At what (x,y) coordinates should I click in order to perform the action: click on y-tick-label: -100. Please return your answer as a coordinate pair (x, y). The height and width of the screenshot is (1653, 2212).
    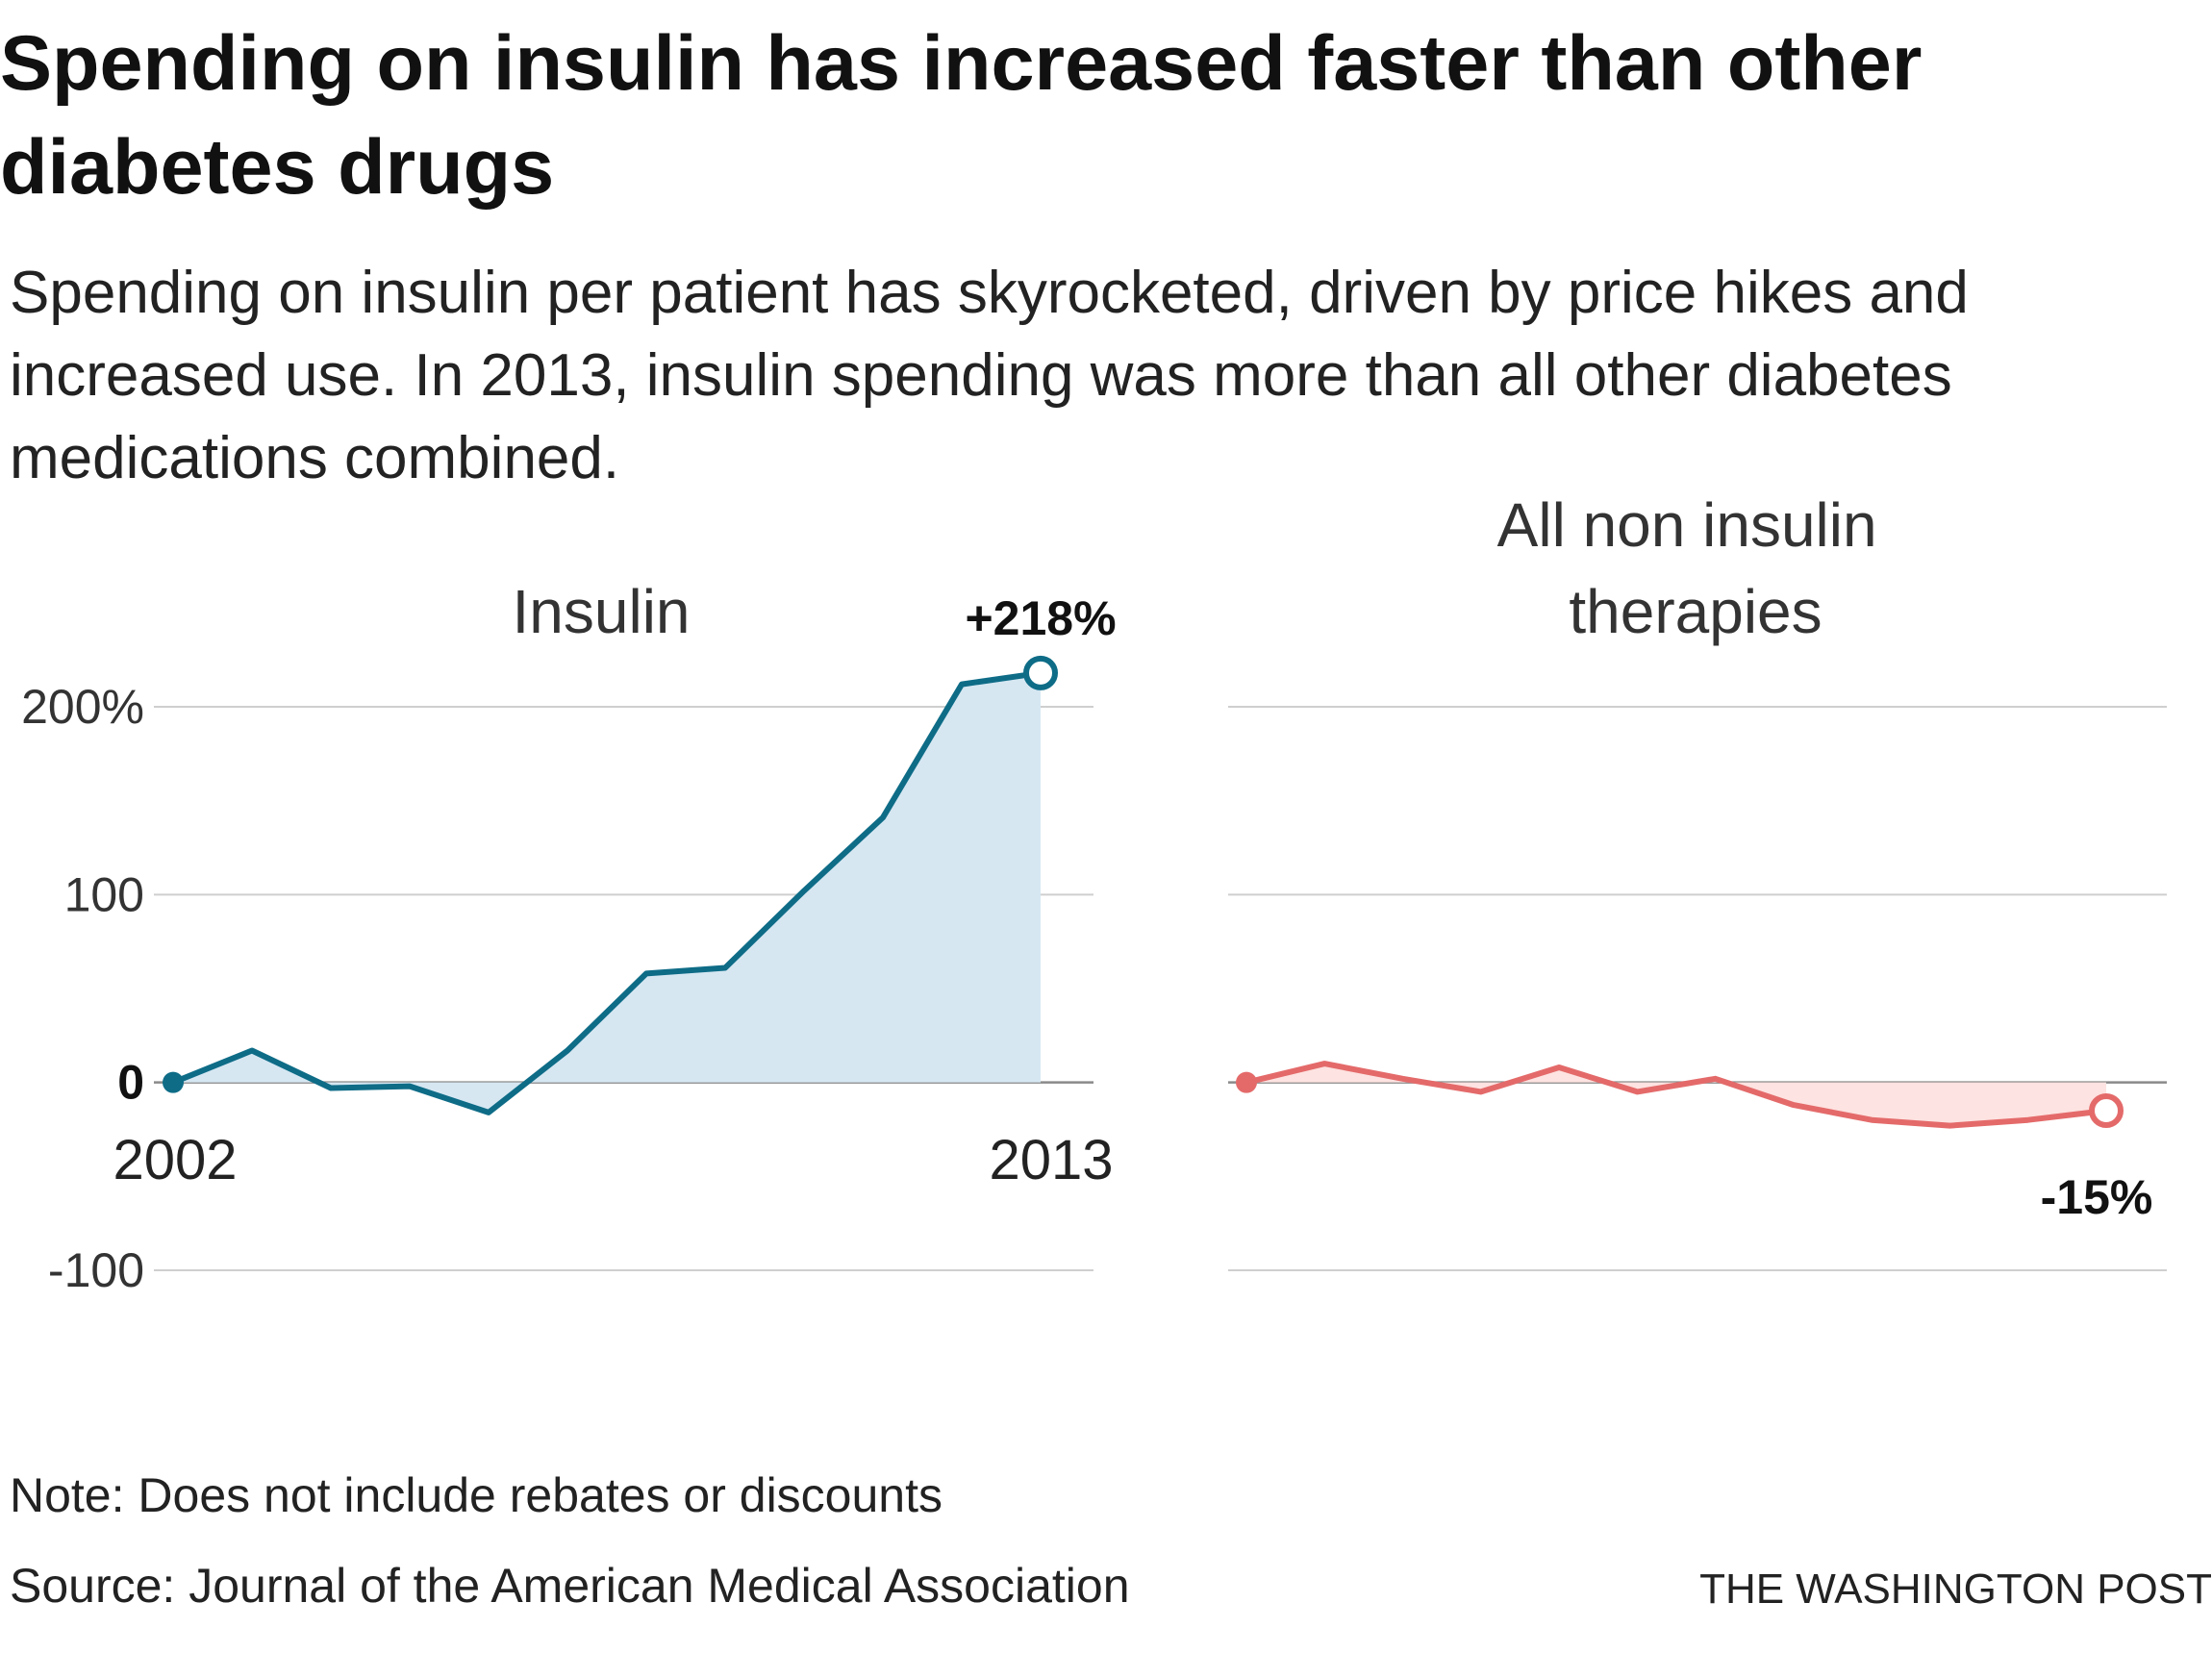
    Looking at the image, I should click on (96, 1270).